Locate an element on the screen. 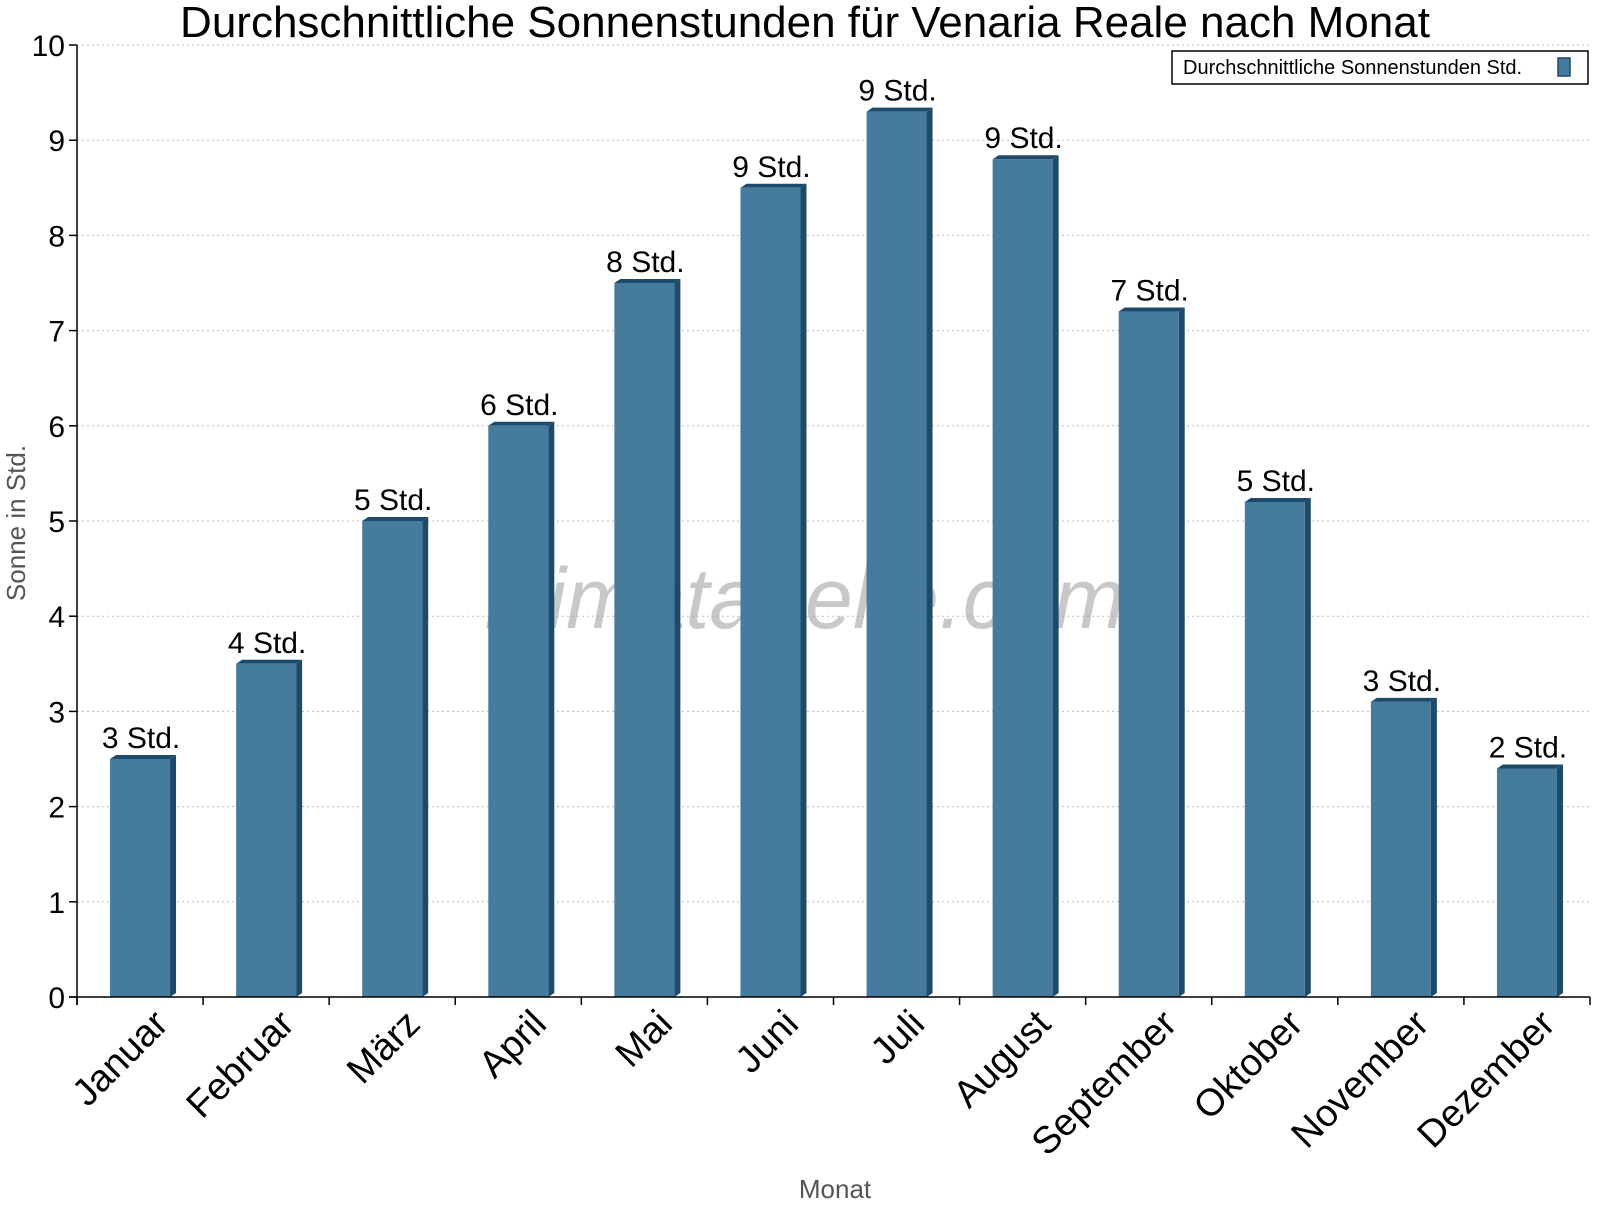 Image resolution: width=1600 pixels, height=1205 pixels. legend: Durchschnittliche Sonnenstunden Std. is located at coordinates (1380, 67).